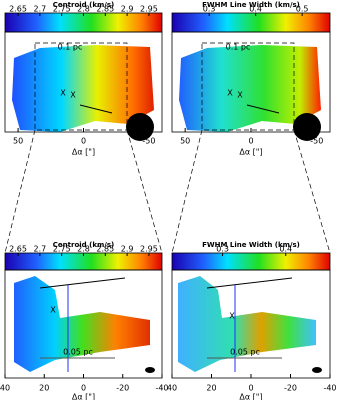 This screenshot has width=338, height=404. I want to click on width-map, so click(250, 88).